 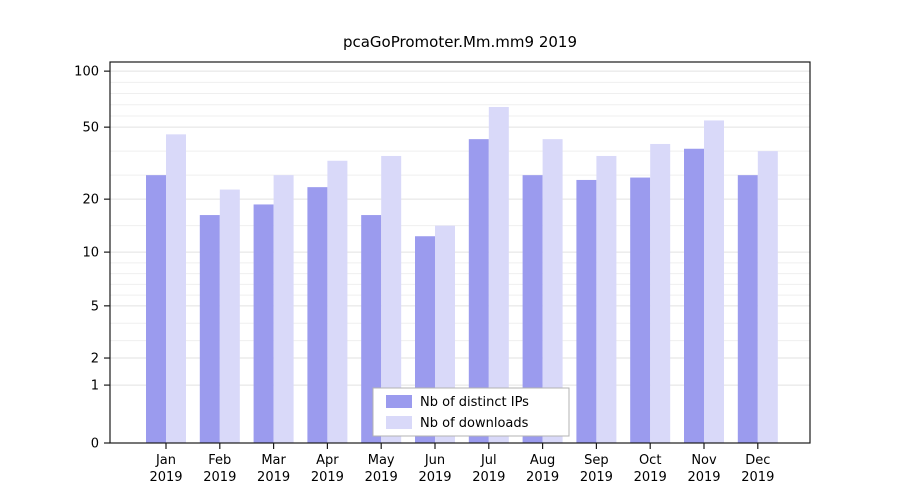 What do you see at coordinates (478, 291) in the screenshot?
I see `bar-distinct-ips-jul` at bounding box center [478, 291].